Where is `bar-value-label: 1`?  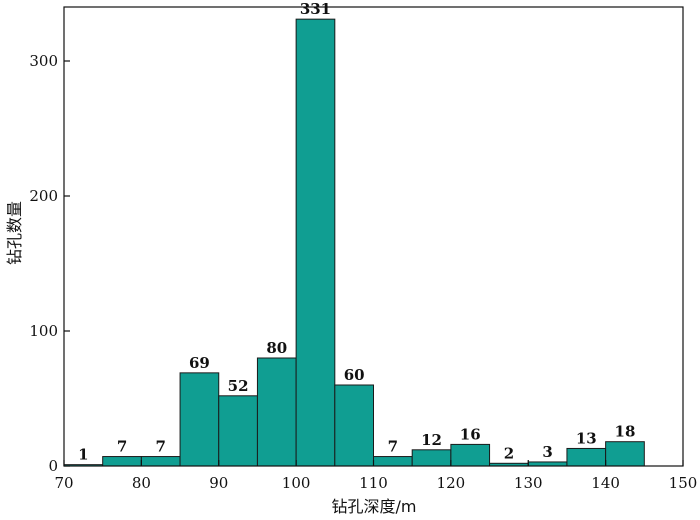
bar-value-label: 1 is located at coordinates (83, 455).